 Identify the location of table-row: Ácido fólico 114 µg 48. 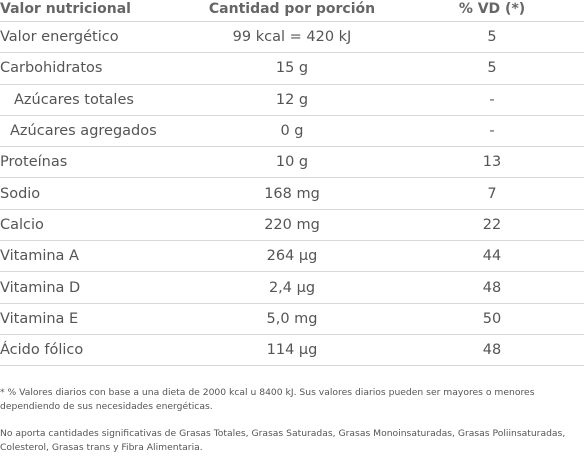
(292, 351).